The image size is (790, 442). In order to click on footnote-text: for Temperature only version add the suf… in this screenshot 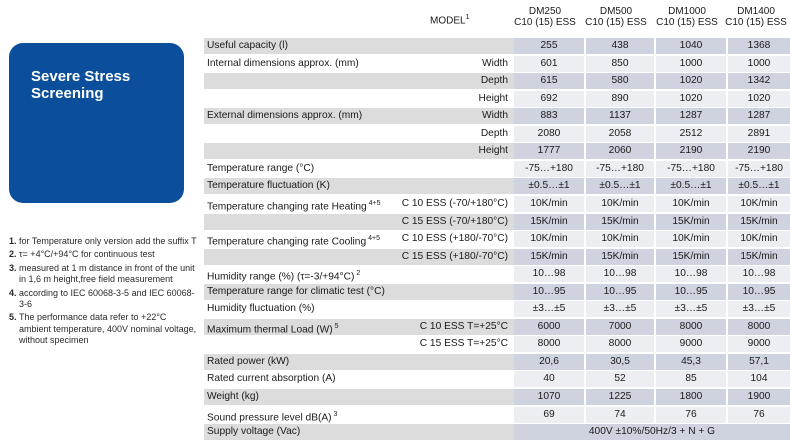, I will do `click(108, 241)`.